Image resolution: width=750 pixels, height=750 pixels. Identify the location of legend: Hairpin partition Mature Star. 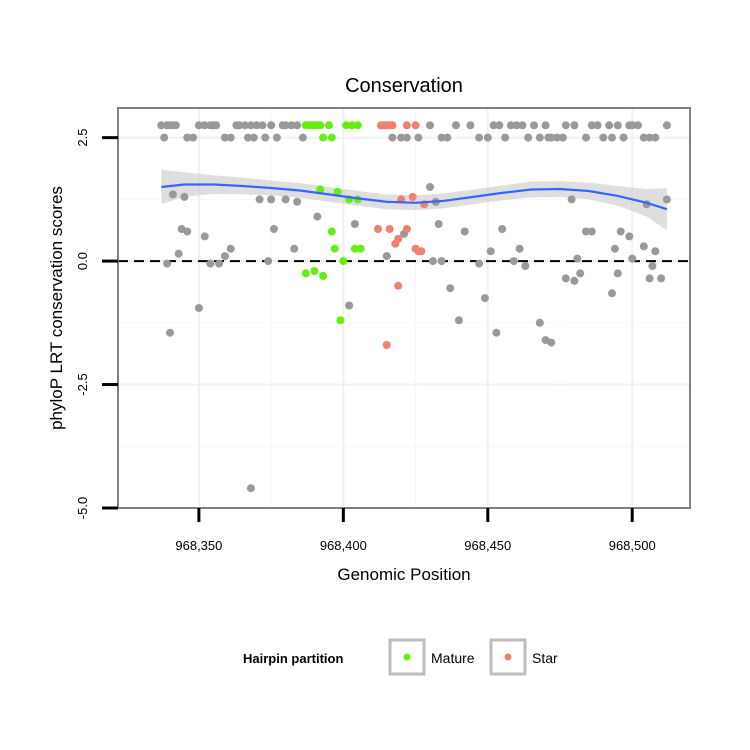
(400, 657).